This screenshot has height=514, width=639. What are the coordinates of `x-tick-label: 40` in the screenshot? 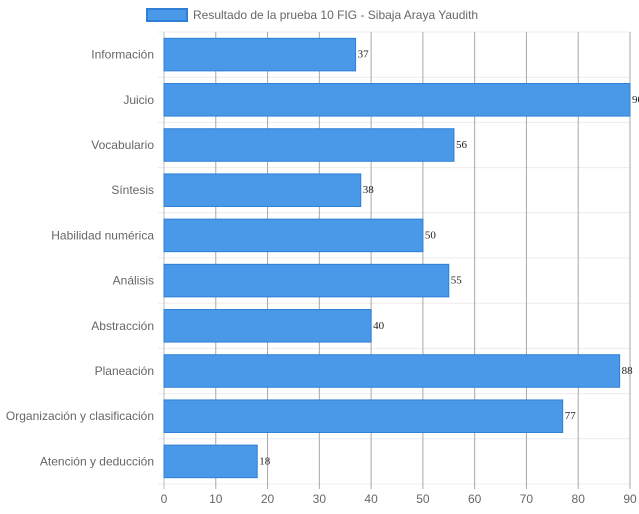 It's located at (371, 499).